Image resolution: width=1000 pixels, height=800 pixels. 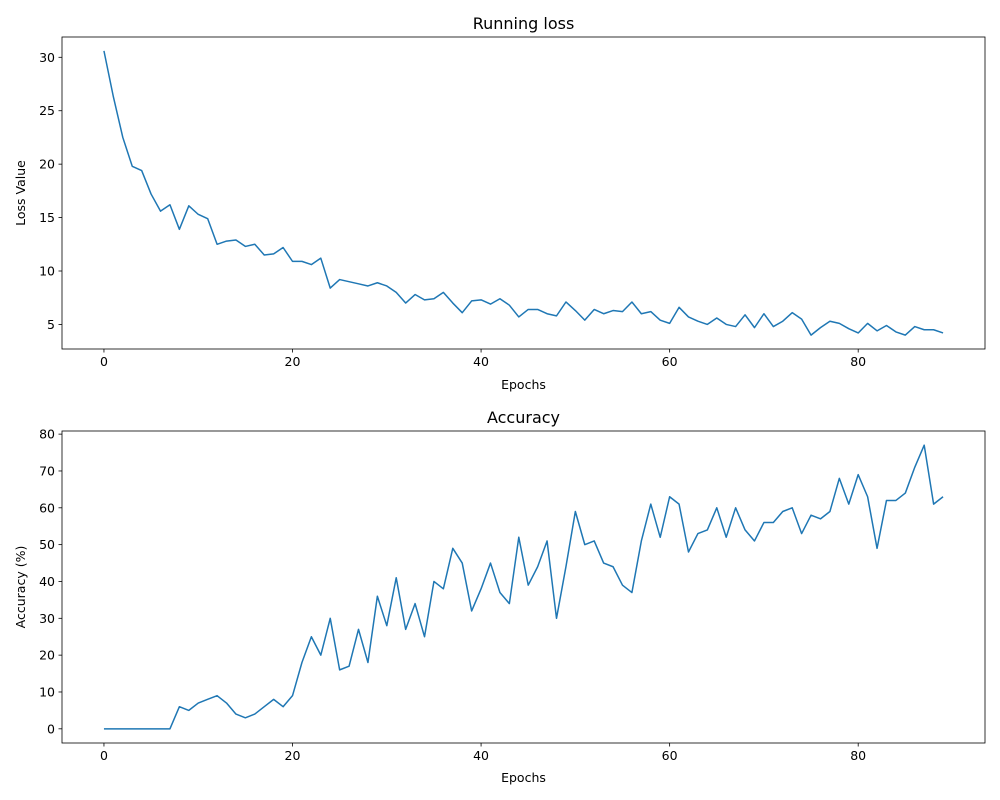 What do you see at coordinates (524, 23) in the screenshot?
I see `loss-chart-title: Running loss` at bounding box center [524, 23].